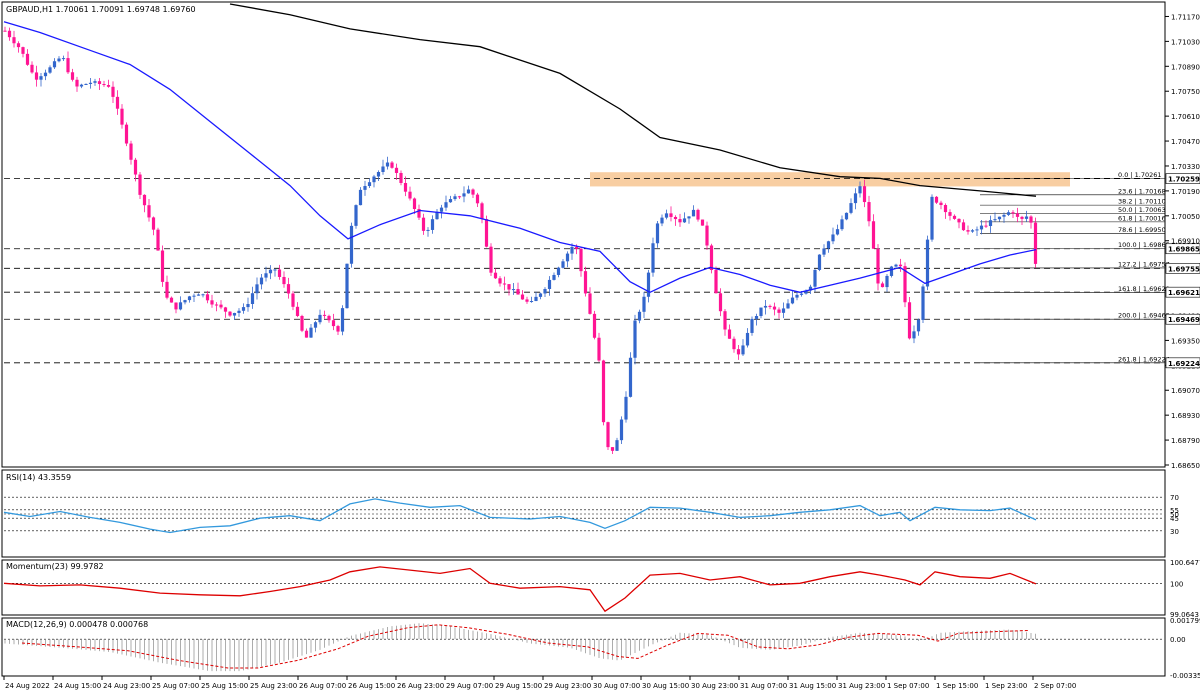 This screenshot has height=692, width=1200. What do you see at coordinates (77, 624) in the screenshot?
I see `macd-title: MACD(12,26,9) 0.000478 0.000768` at bounding box center [77, 624].